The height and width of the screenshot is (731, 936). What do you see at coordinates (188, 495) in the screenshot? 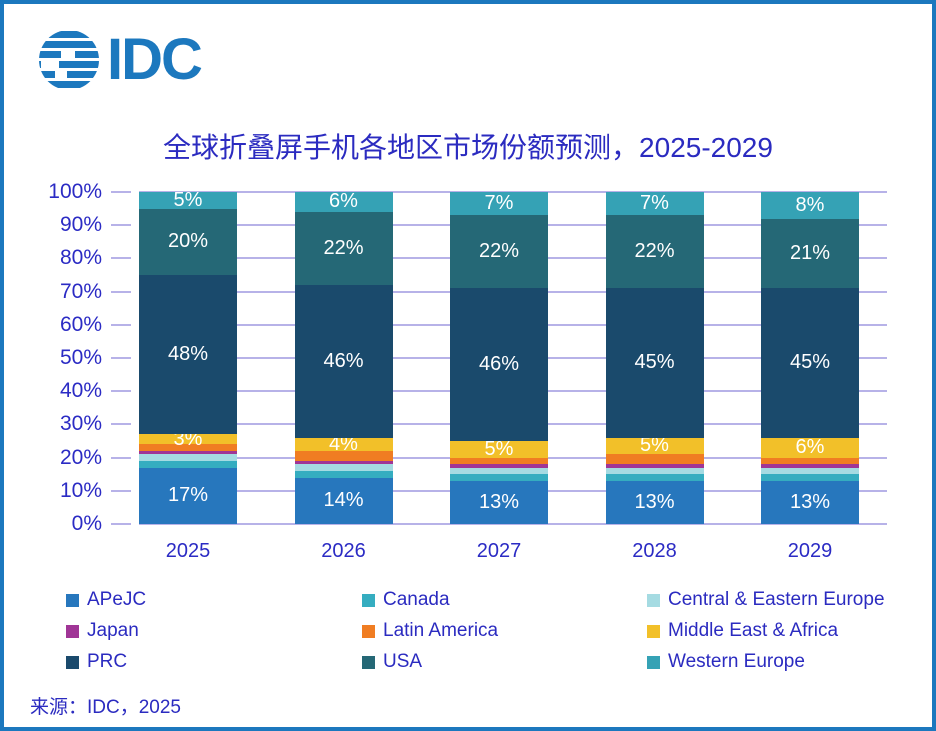
I see `bar-segment-apejc: 17%` at bounding box center [188, 495].